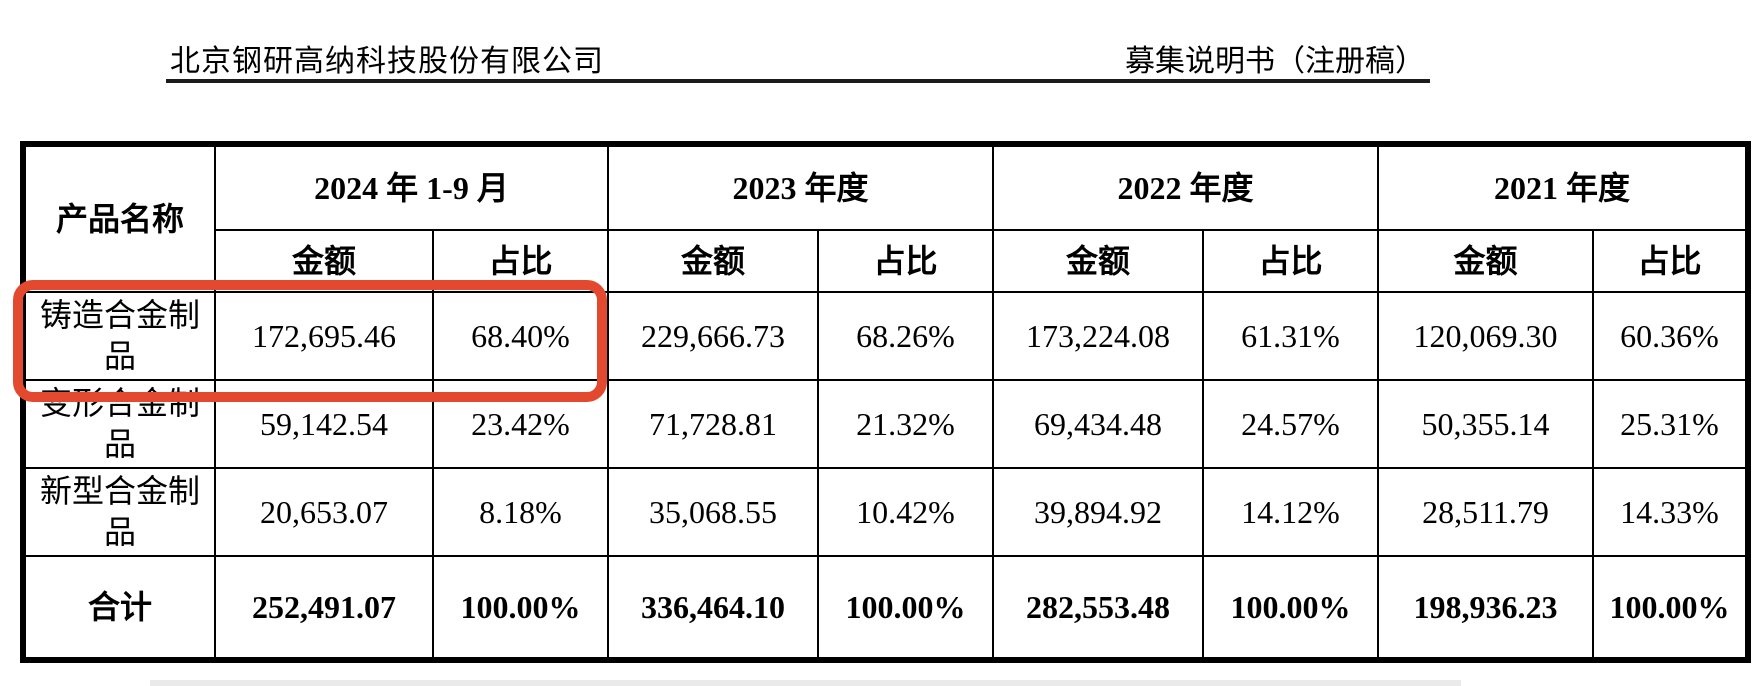  Describe the element at coordinates (1275, 61) in the screenshot. I see `document-title: 募集说明书（注册稿）` at that location.